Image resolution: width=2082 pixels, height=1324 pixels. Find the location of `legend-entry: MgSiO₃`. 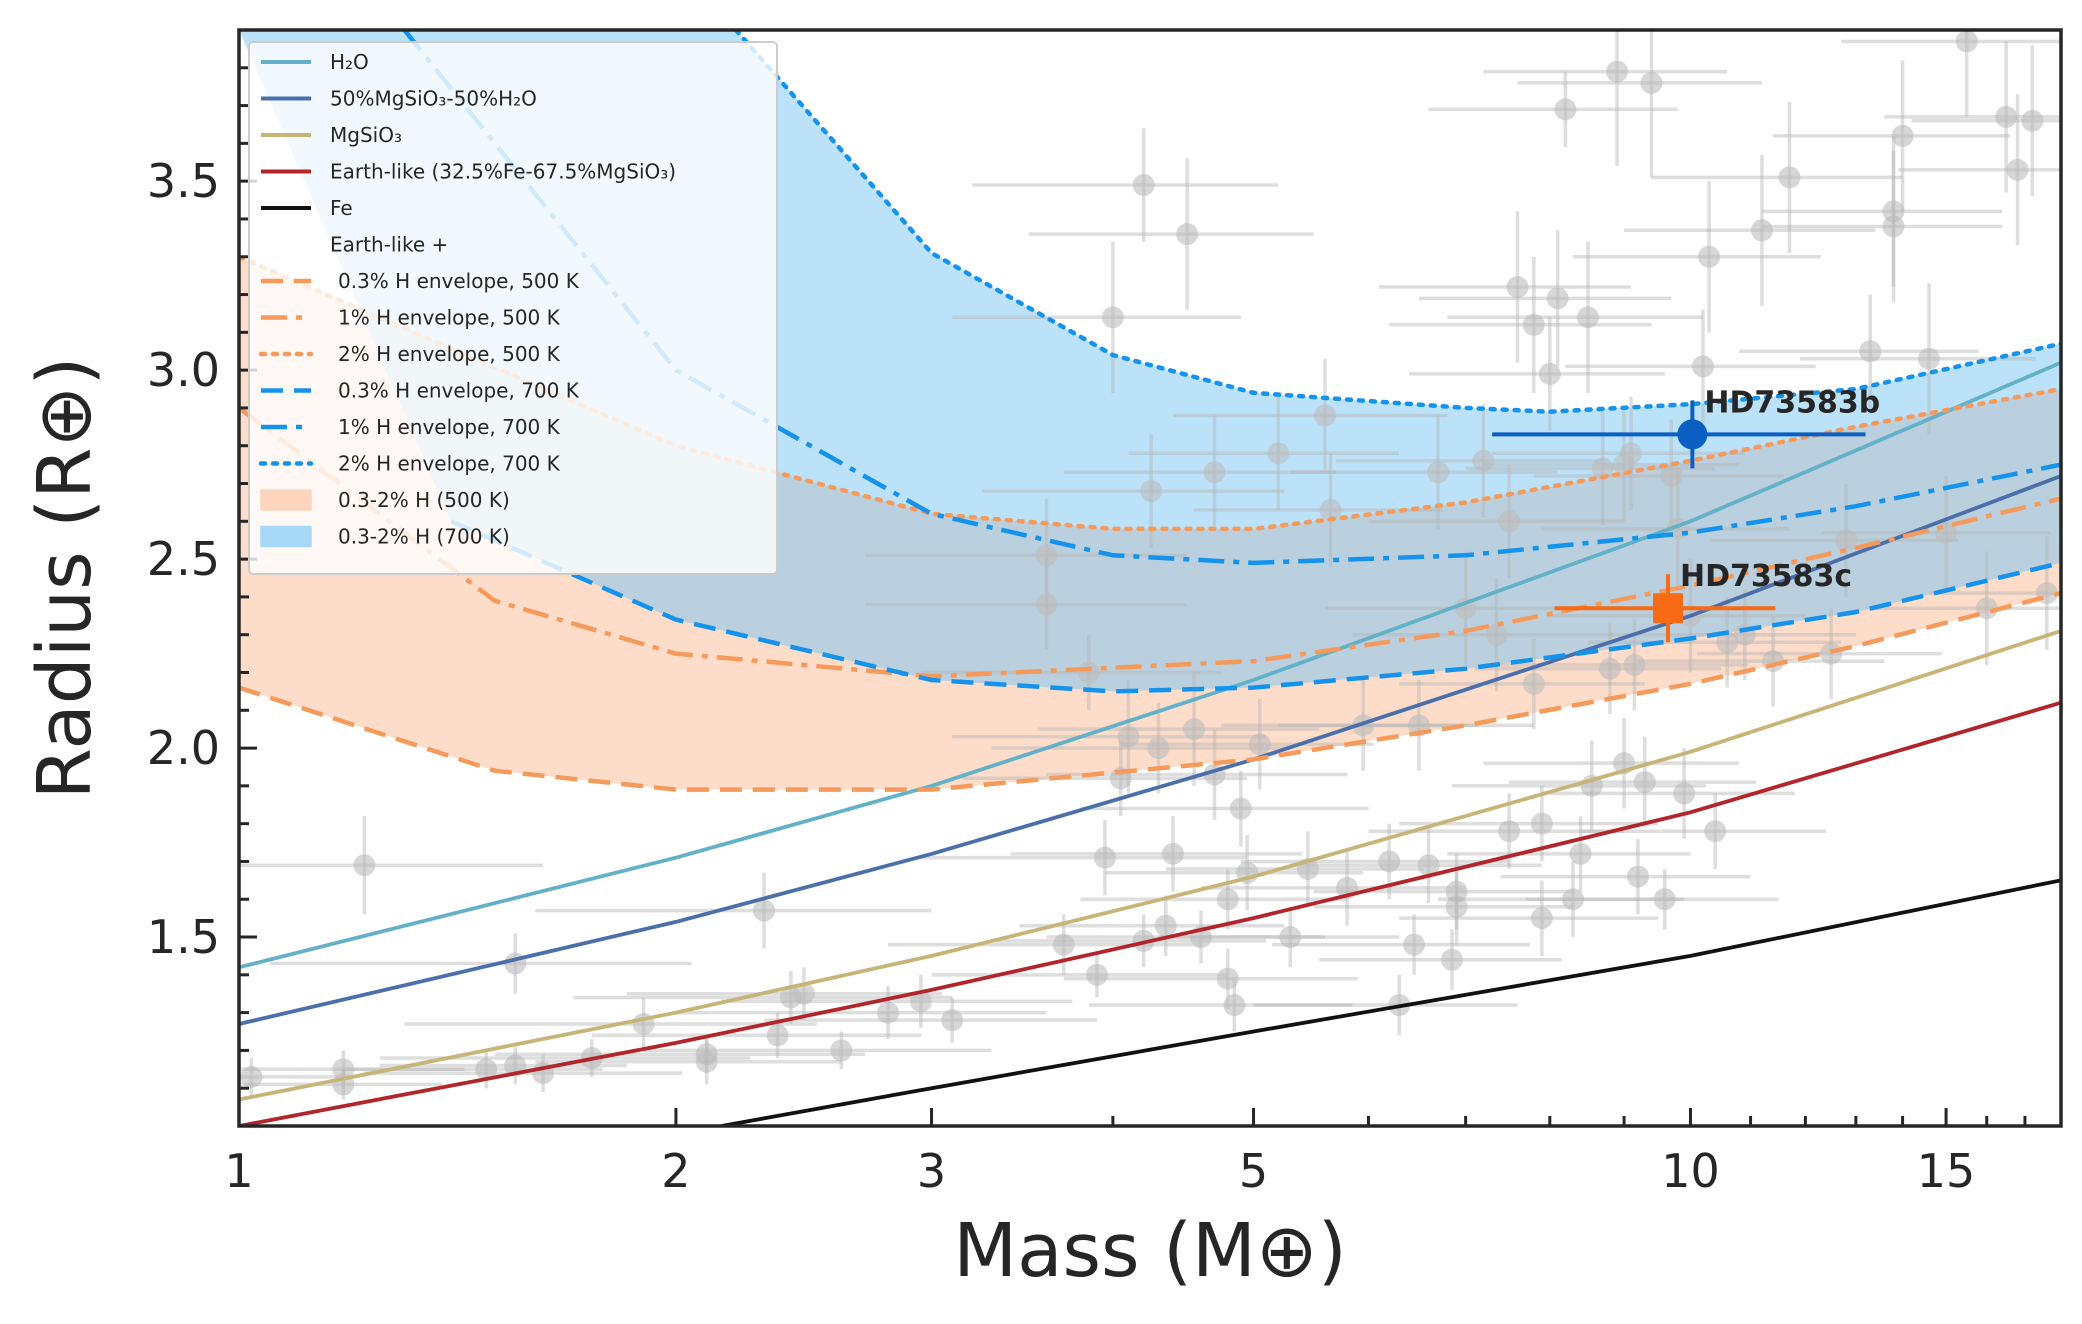

legend-entry: MgSiO₃ is located at coordinates (331, 135).